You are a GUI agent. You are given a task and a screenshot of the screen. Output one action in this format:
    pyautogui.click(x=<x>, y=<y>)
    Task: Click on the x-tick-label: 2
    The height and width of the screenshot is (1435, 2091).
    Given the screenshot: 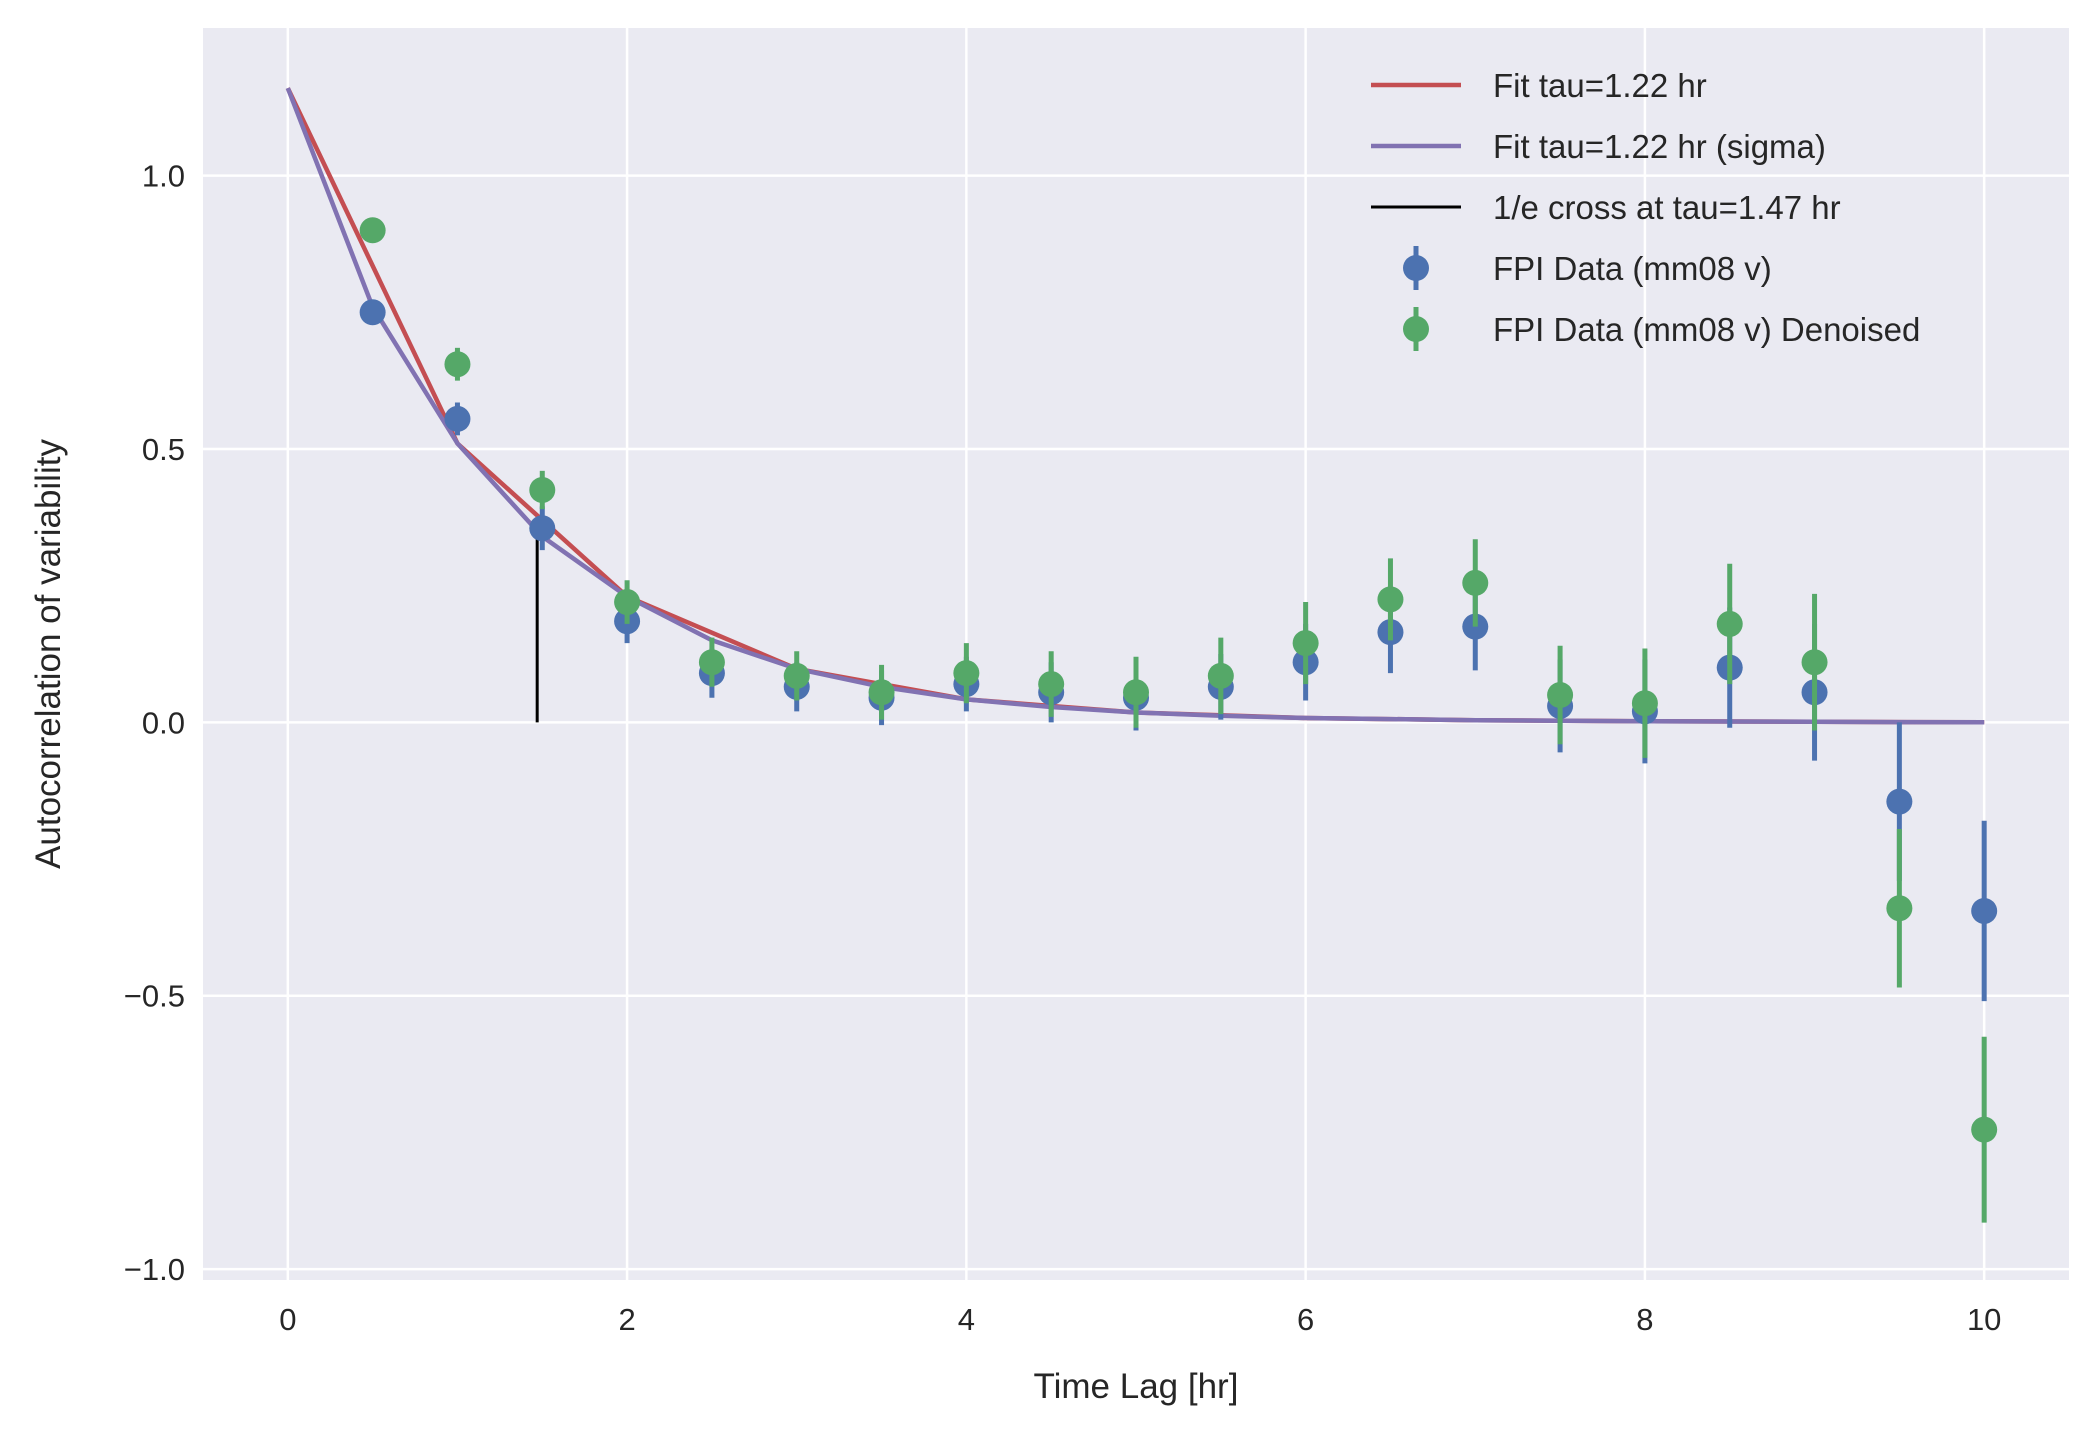 What is the action you would take?
    pyautogui.click(x=626, y=1319)
    